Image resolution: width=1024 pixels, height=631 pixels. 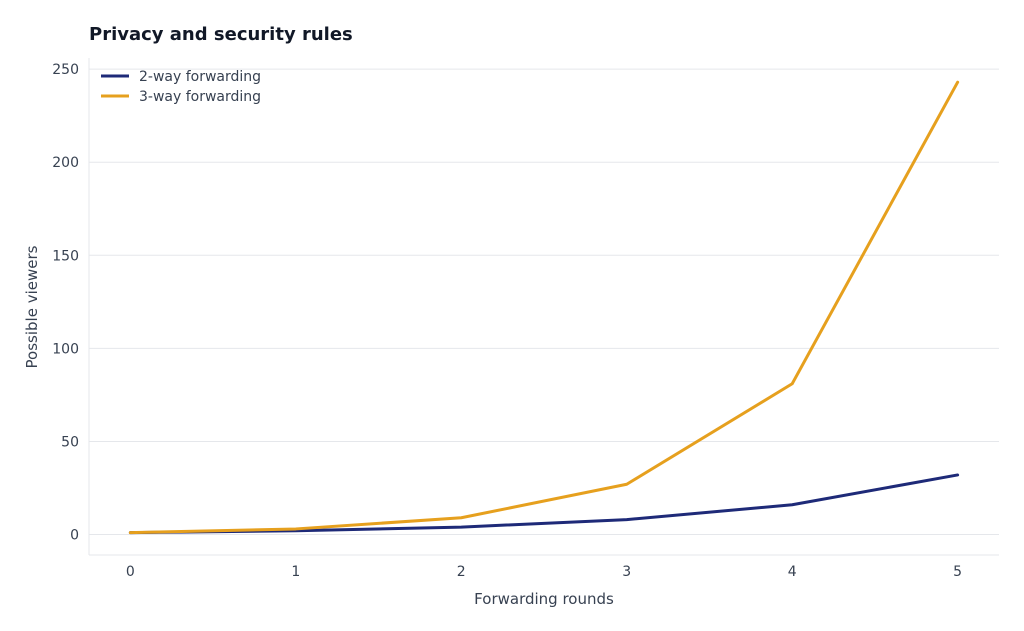 I want to click on legend-label: 2-way forwarding, so click(x=200, y=77).